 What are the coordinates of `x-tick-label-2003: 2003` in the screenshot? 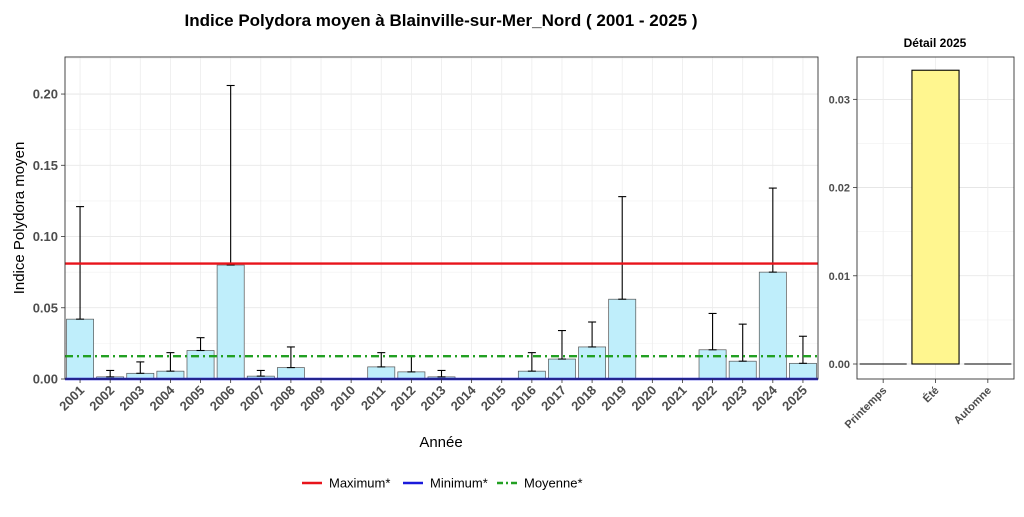 It's located at (131, 398).